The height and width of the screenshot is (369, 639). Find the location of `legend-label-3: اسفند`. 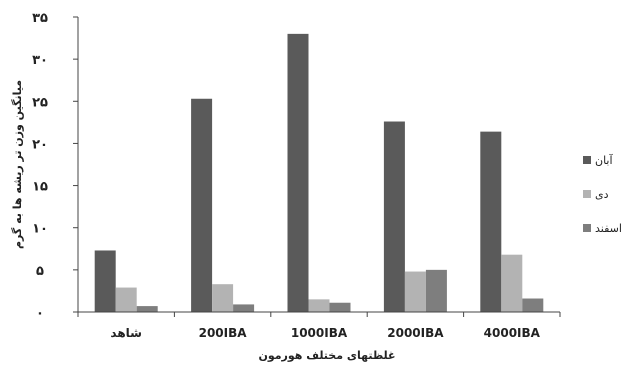

legend-label-3: اسفند is located at coordinates (608, 228).